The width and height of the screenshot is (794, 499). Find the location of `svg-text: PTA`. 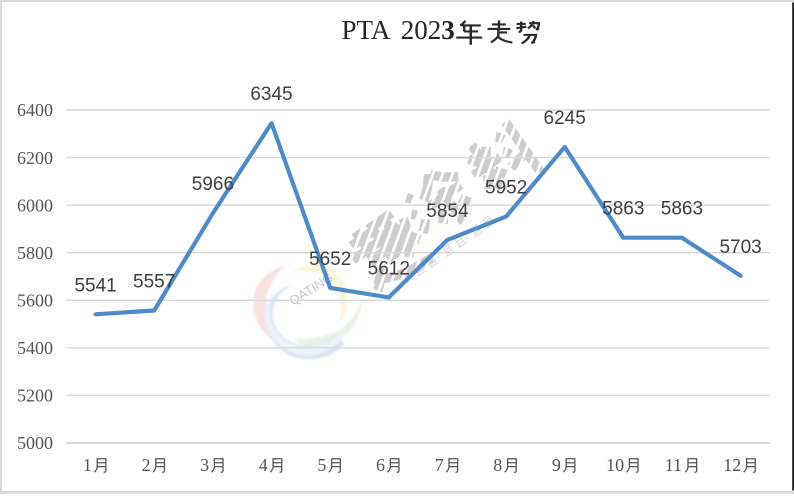

svg-text: PTA is located at coordinates (366, 30).